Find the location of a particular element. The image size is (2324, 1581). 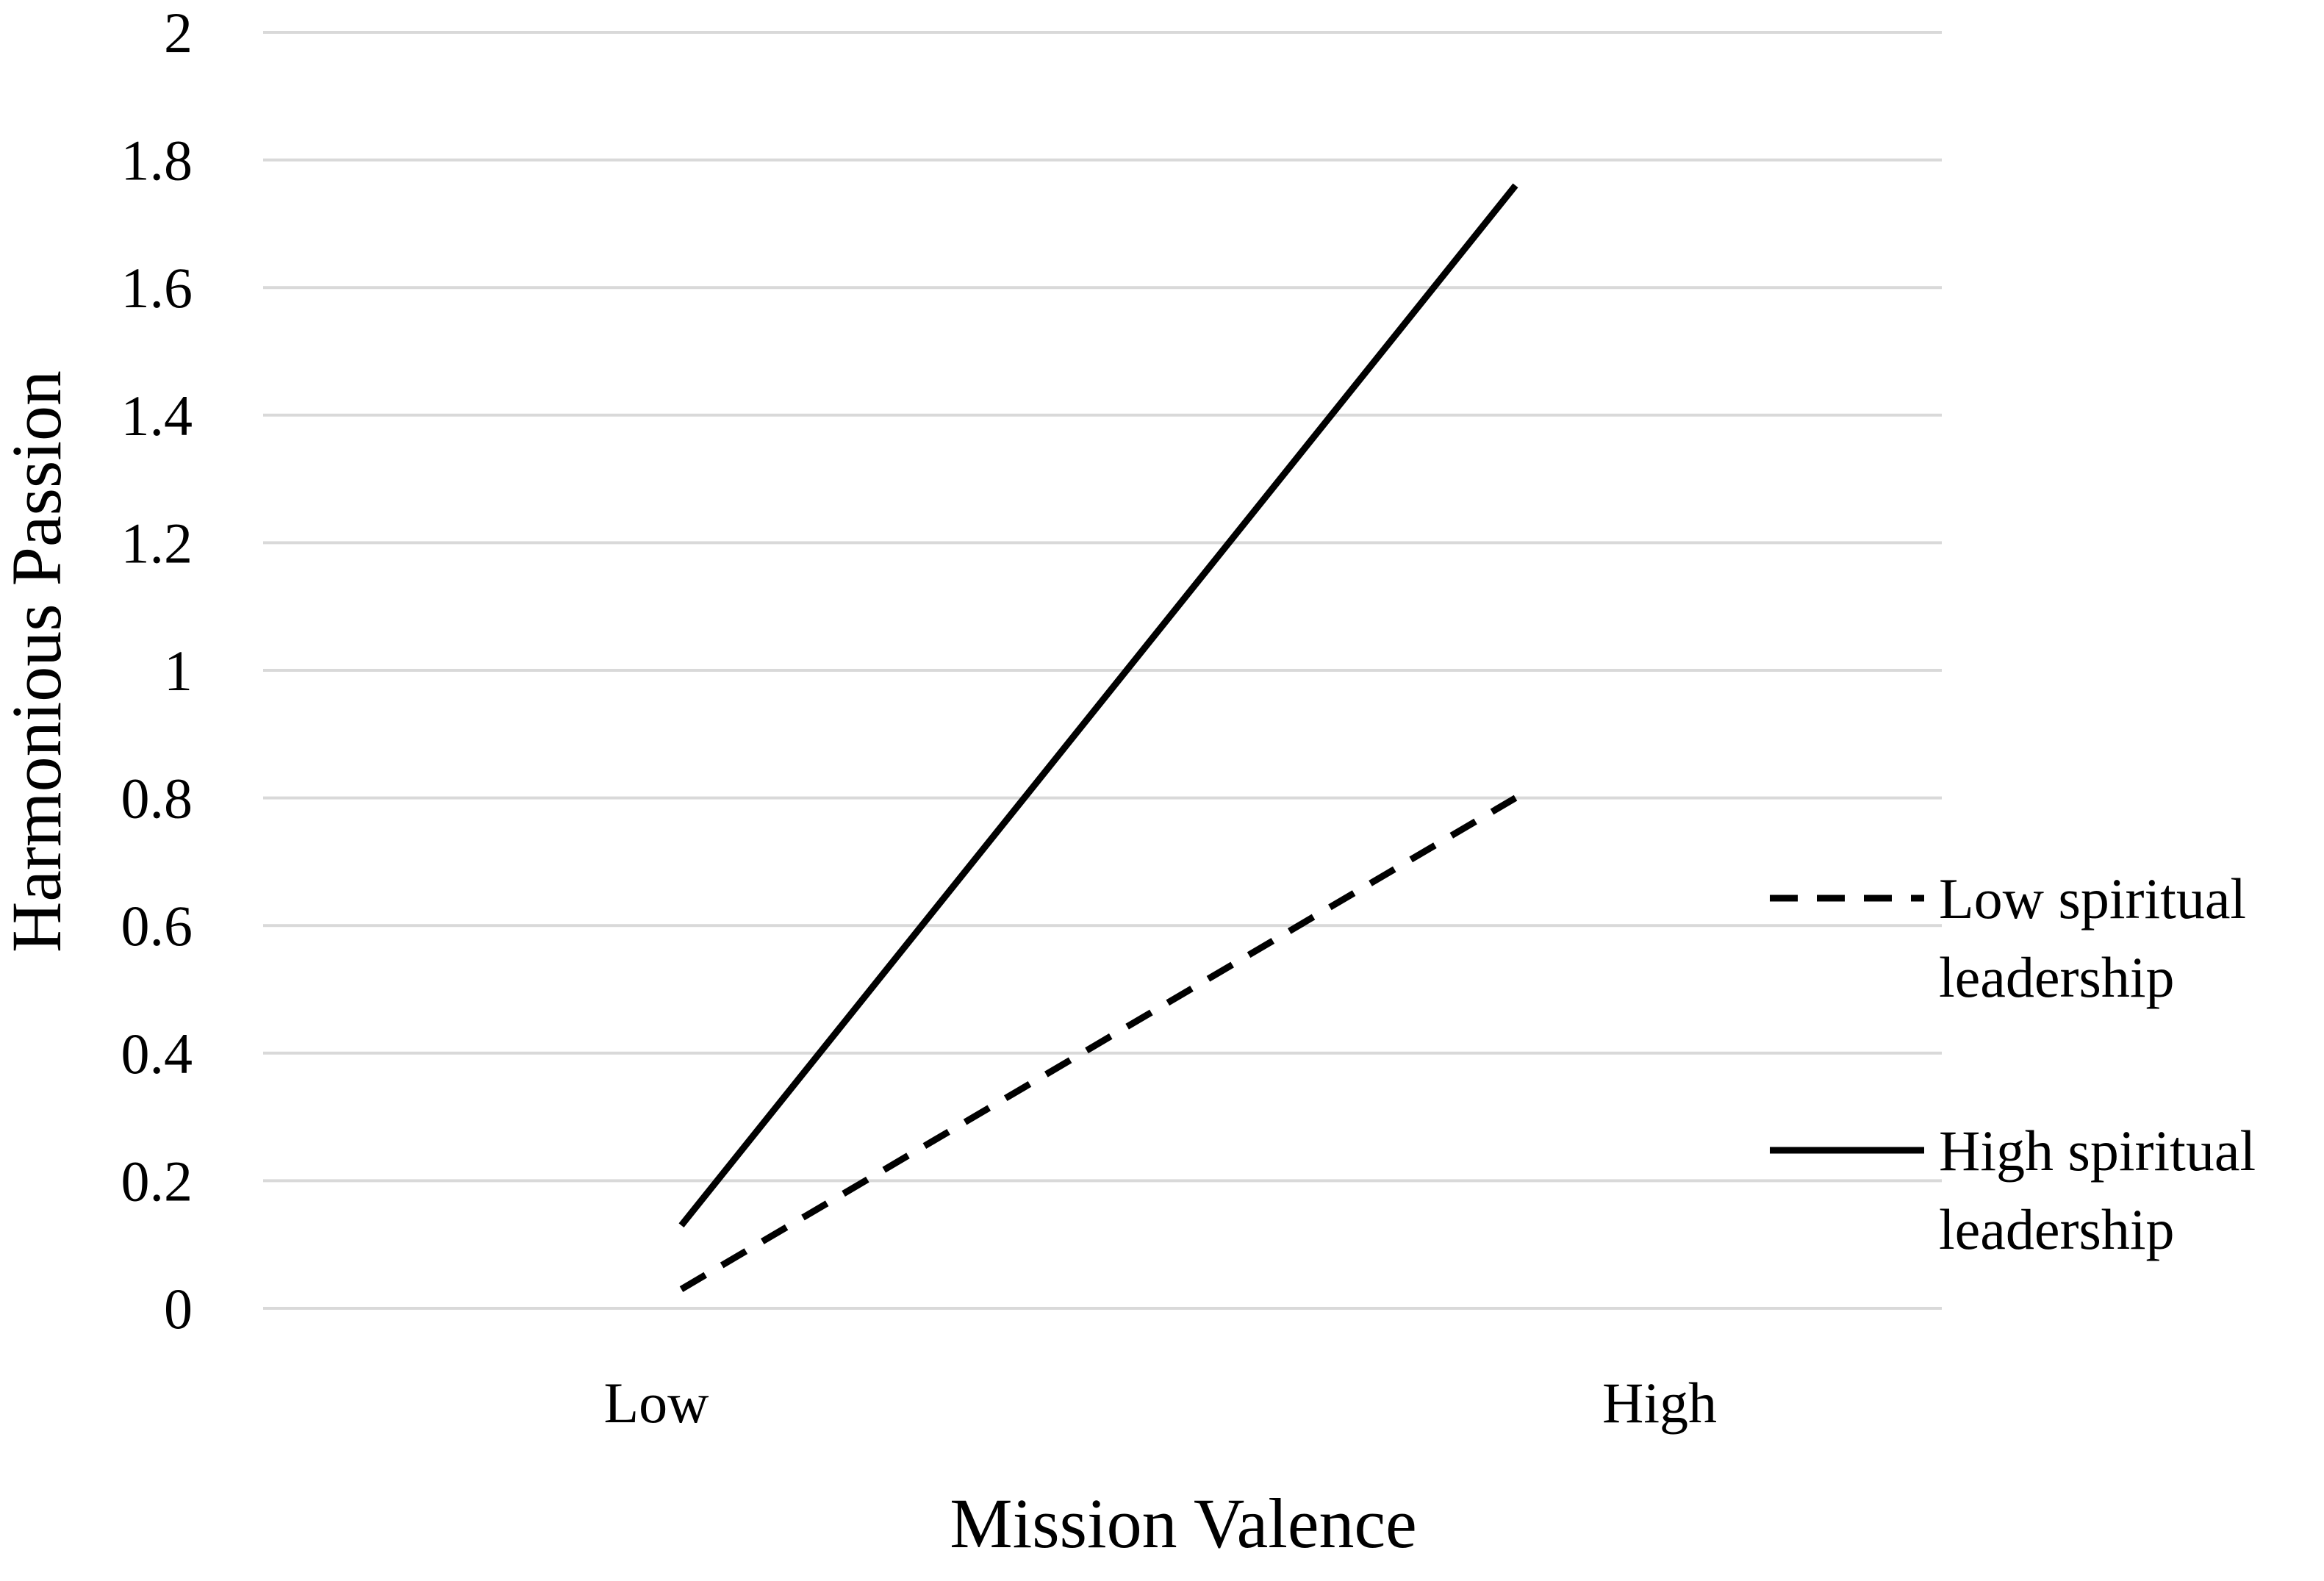

x-axis-title: Mission Valence is located at coordinates (1183, 1523).